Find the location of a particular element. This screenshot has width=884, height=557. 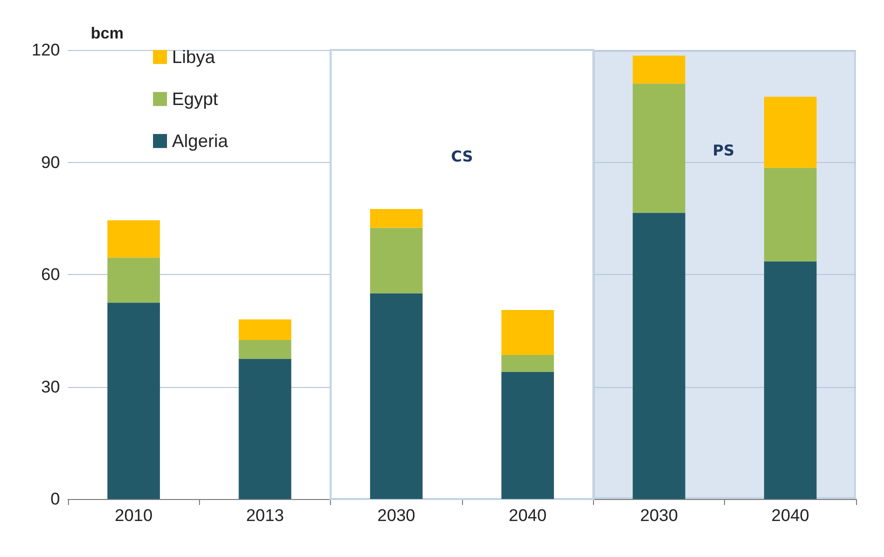

y-tick-label: 30 is located at coordinates (50, 386).